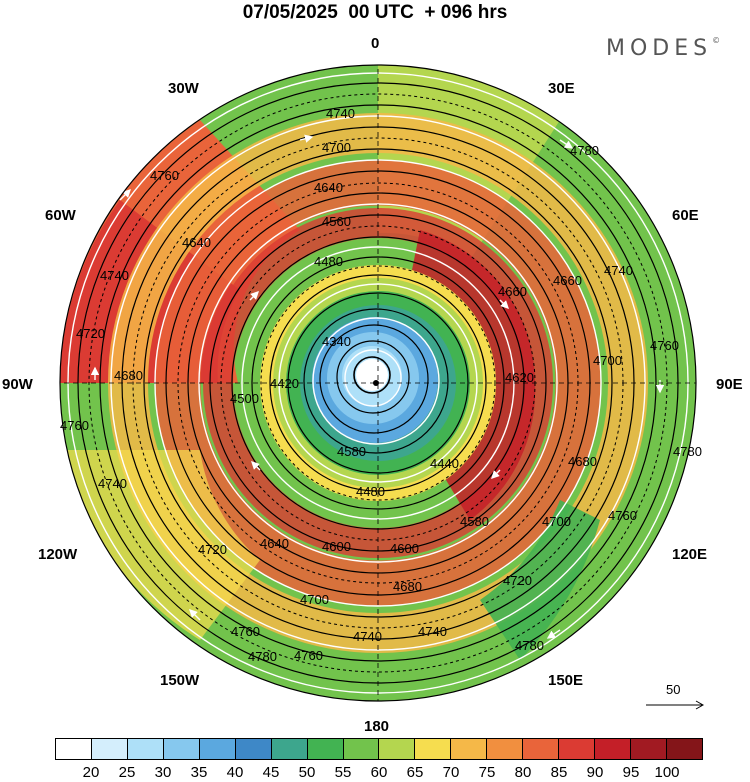 This screenshot has height=782, width=750. Describe the element at coordinates (183, 88) in the screenshot. I see `lon-label-30w: 30W` at that location.